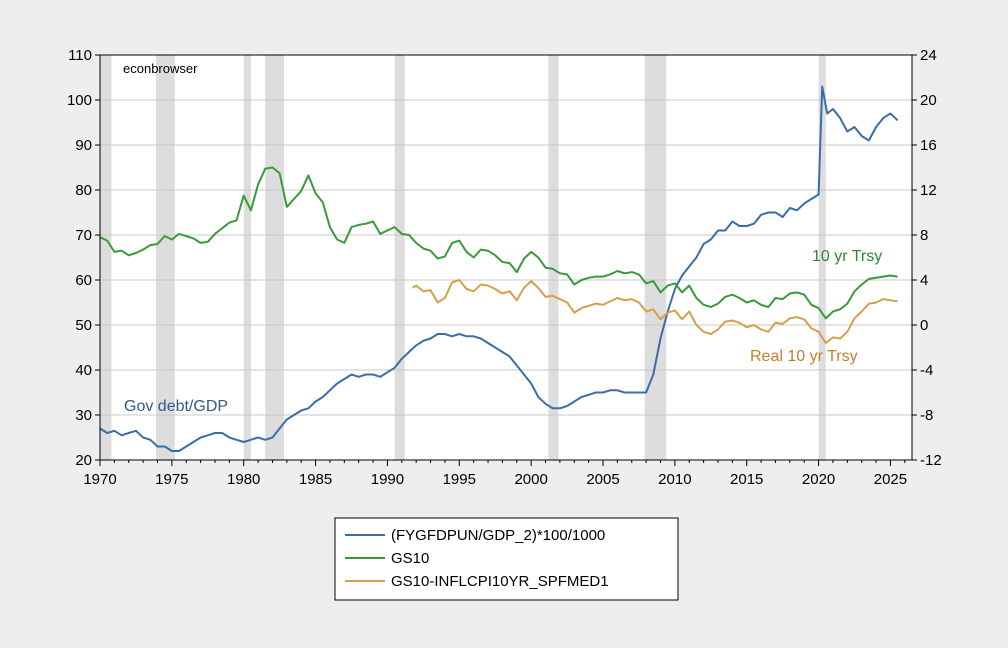 Image resolution: width=1008 pixels, height=648 pixels. I want to click on right-tick-label: 8, so click(924, 235).